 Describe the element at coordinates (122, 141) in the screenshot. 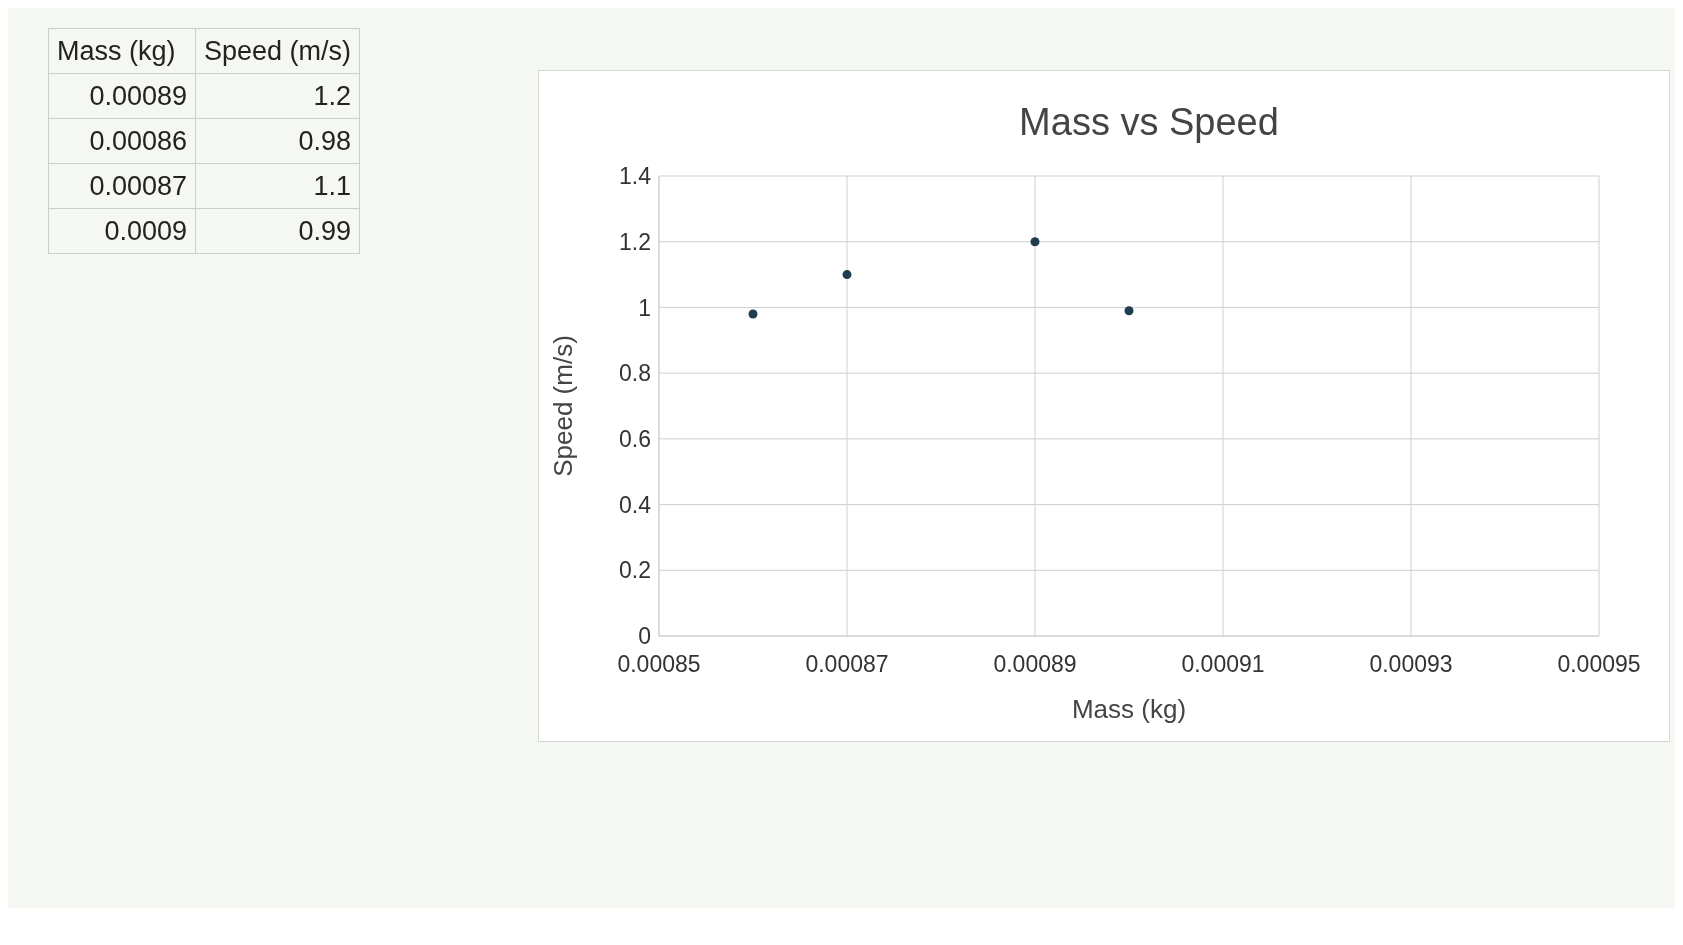

I see `text: 0.00086` at that location.